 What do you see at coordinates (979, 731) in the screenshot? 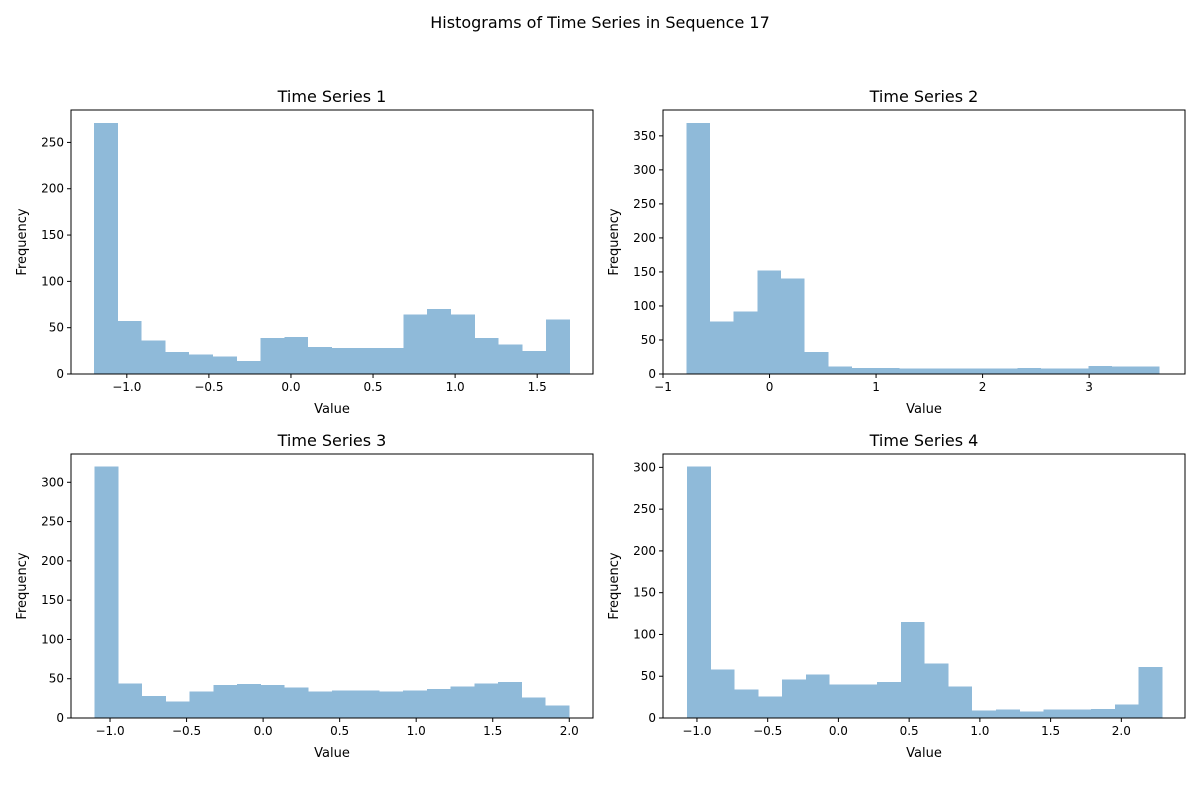
I see `x-tick-label: 1.0` at bounding box center [979, 731].